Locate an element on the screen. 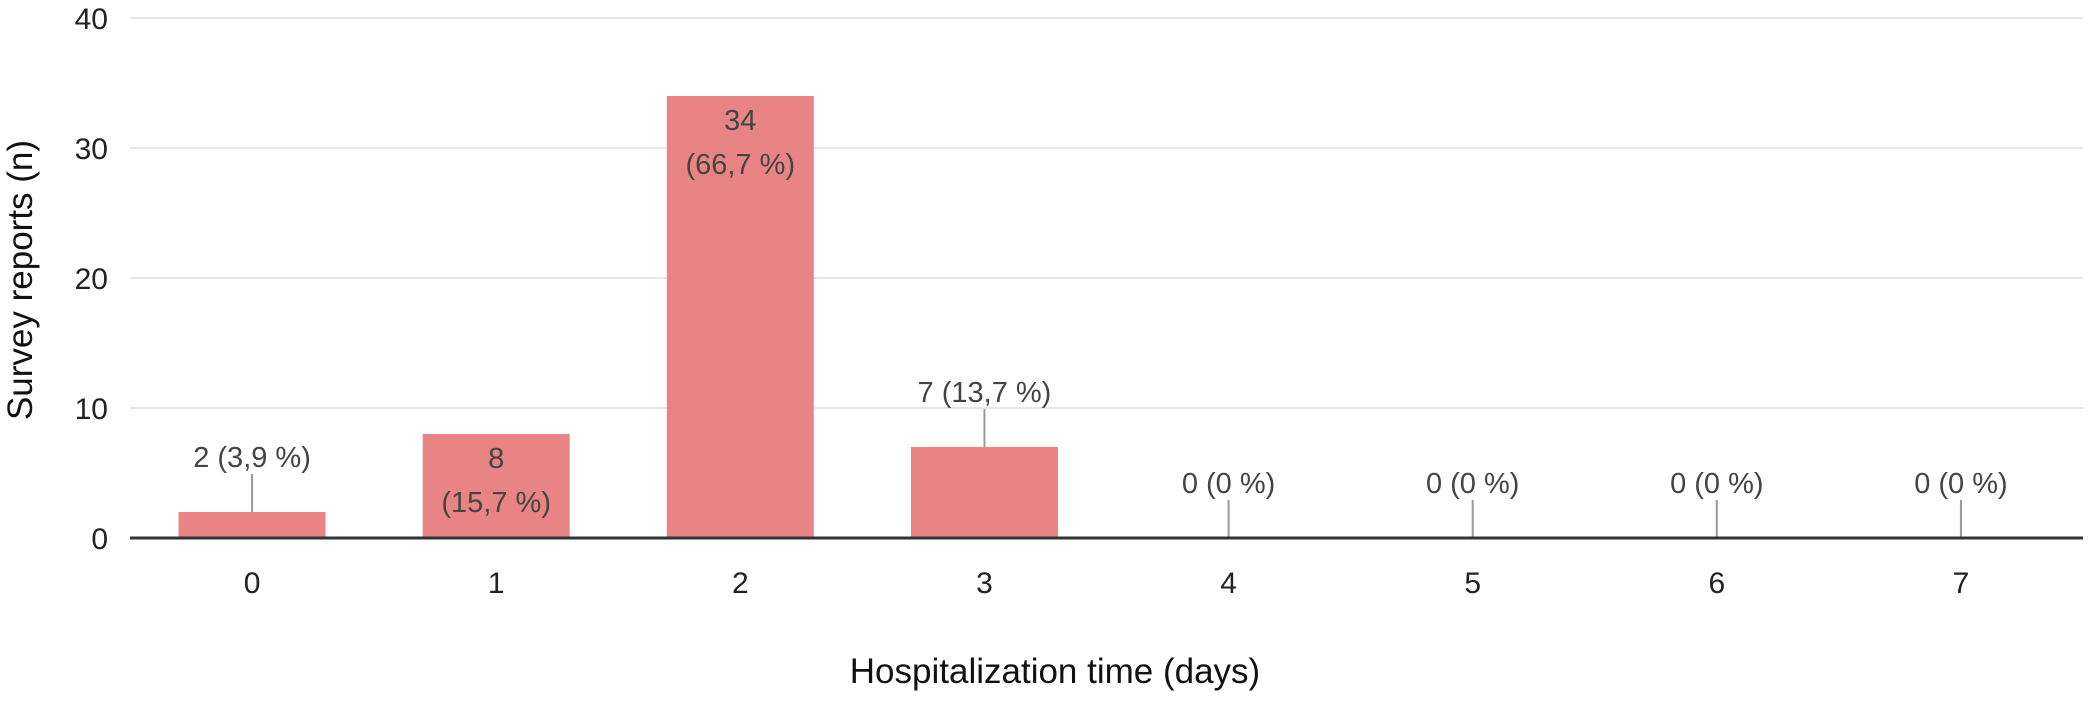  y-tick-label: 20 is located at coordinates (91, 279).